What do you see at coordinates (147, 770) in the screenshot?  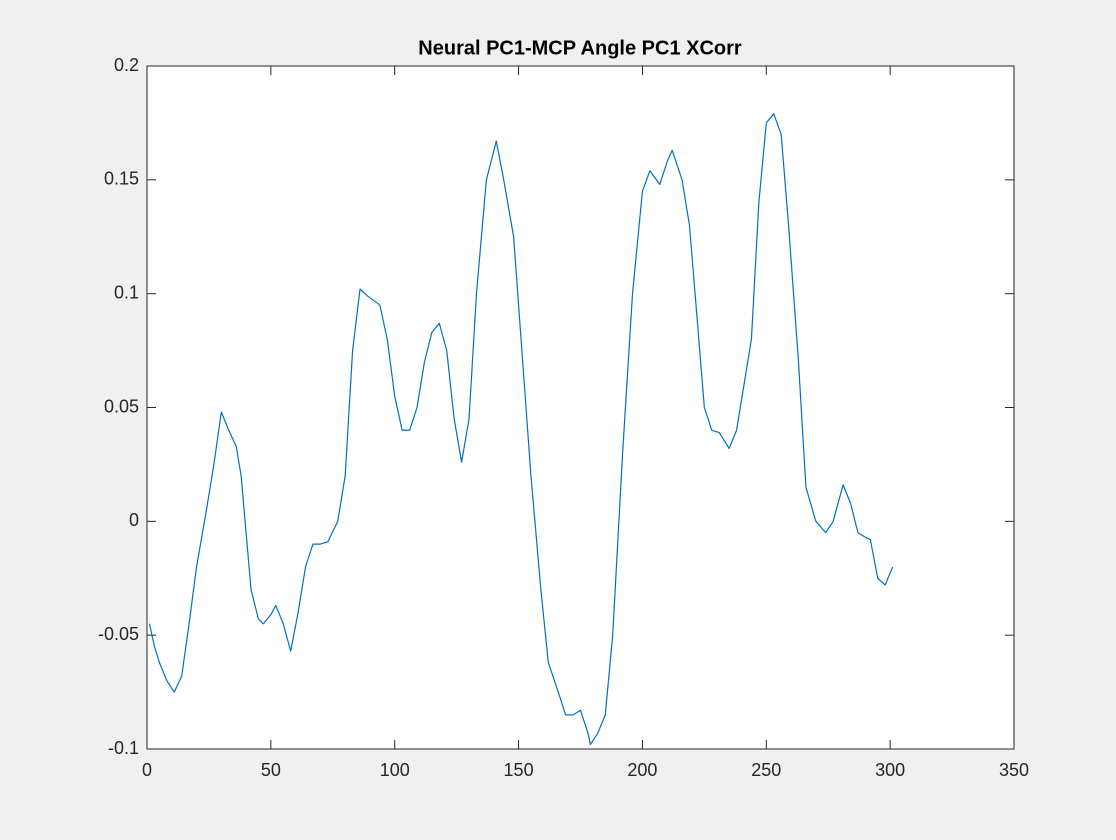 I see `x-tick-label: 0` at bounding box center [147, 770].